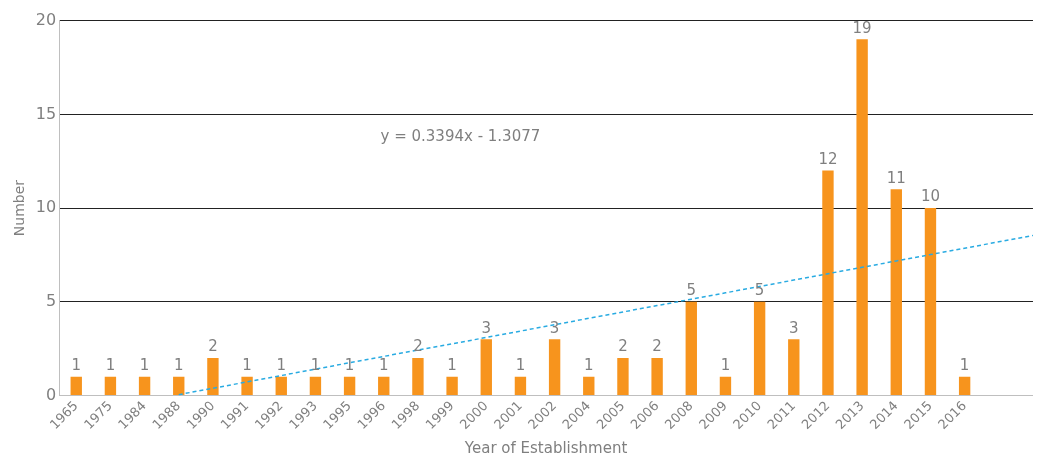  What do you see at coordinates (51, 394) in the screenshot?
I see `y-tick-label: 0` at bounding box center [51, 394].